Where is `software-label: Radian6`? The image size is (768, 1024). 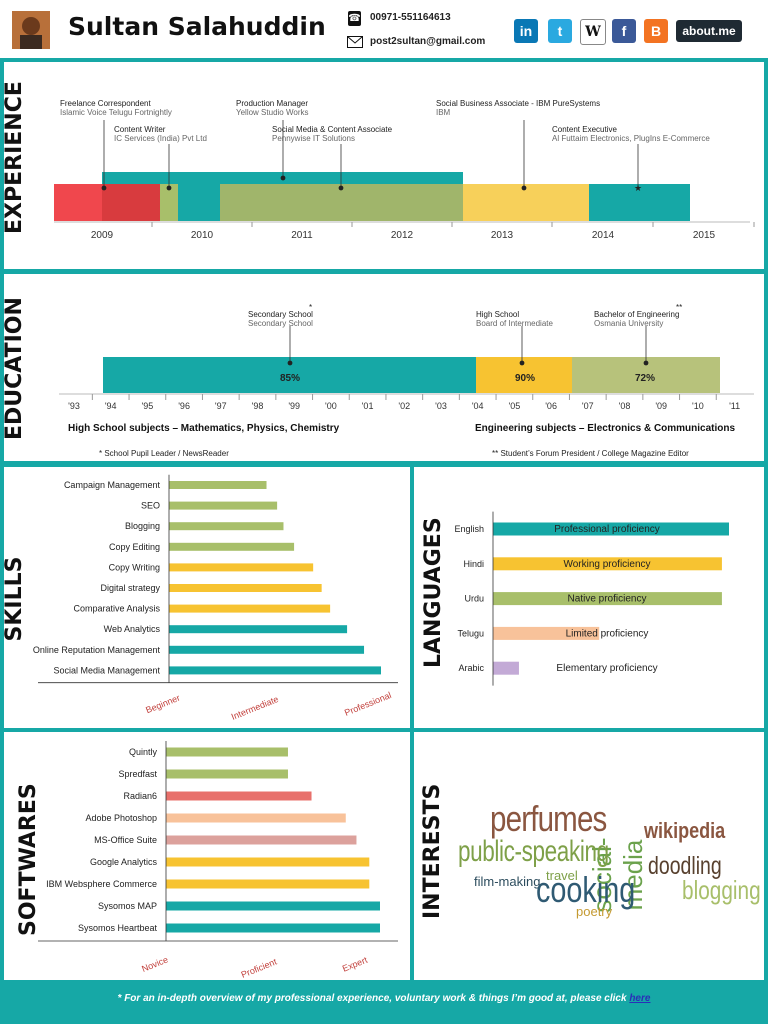 software-label: Radian6 is located at coordinates (140, 796).